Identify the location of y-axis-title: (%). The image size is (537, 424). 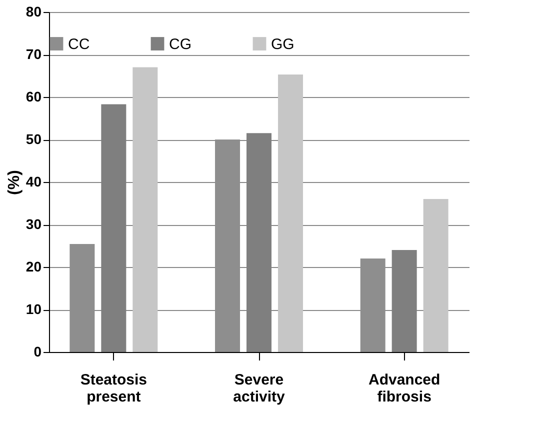
(14, 182).